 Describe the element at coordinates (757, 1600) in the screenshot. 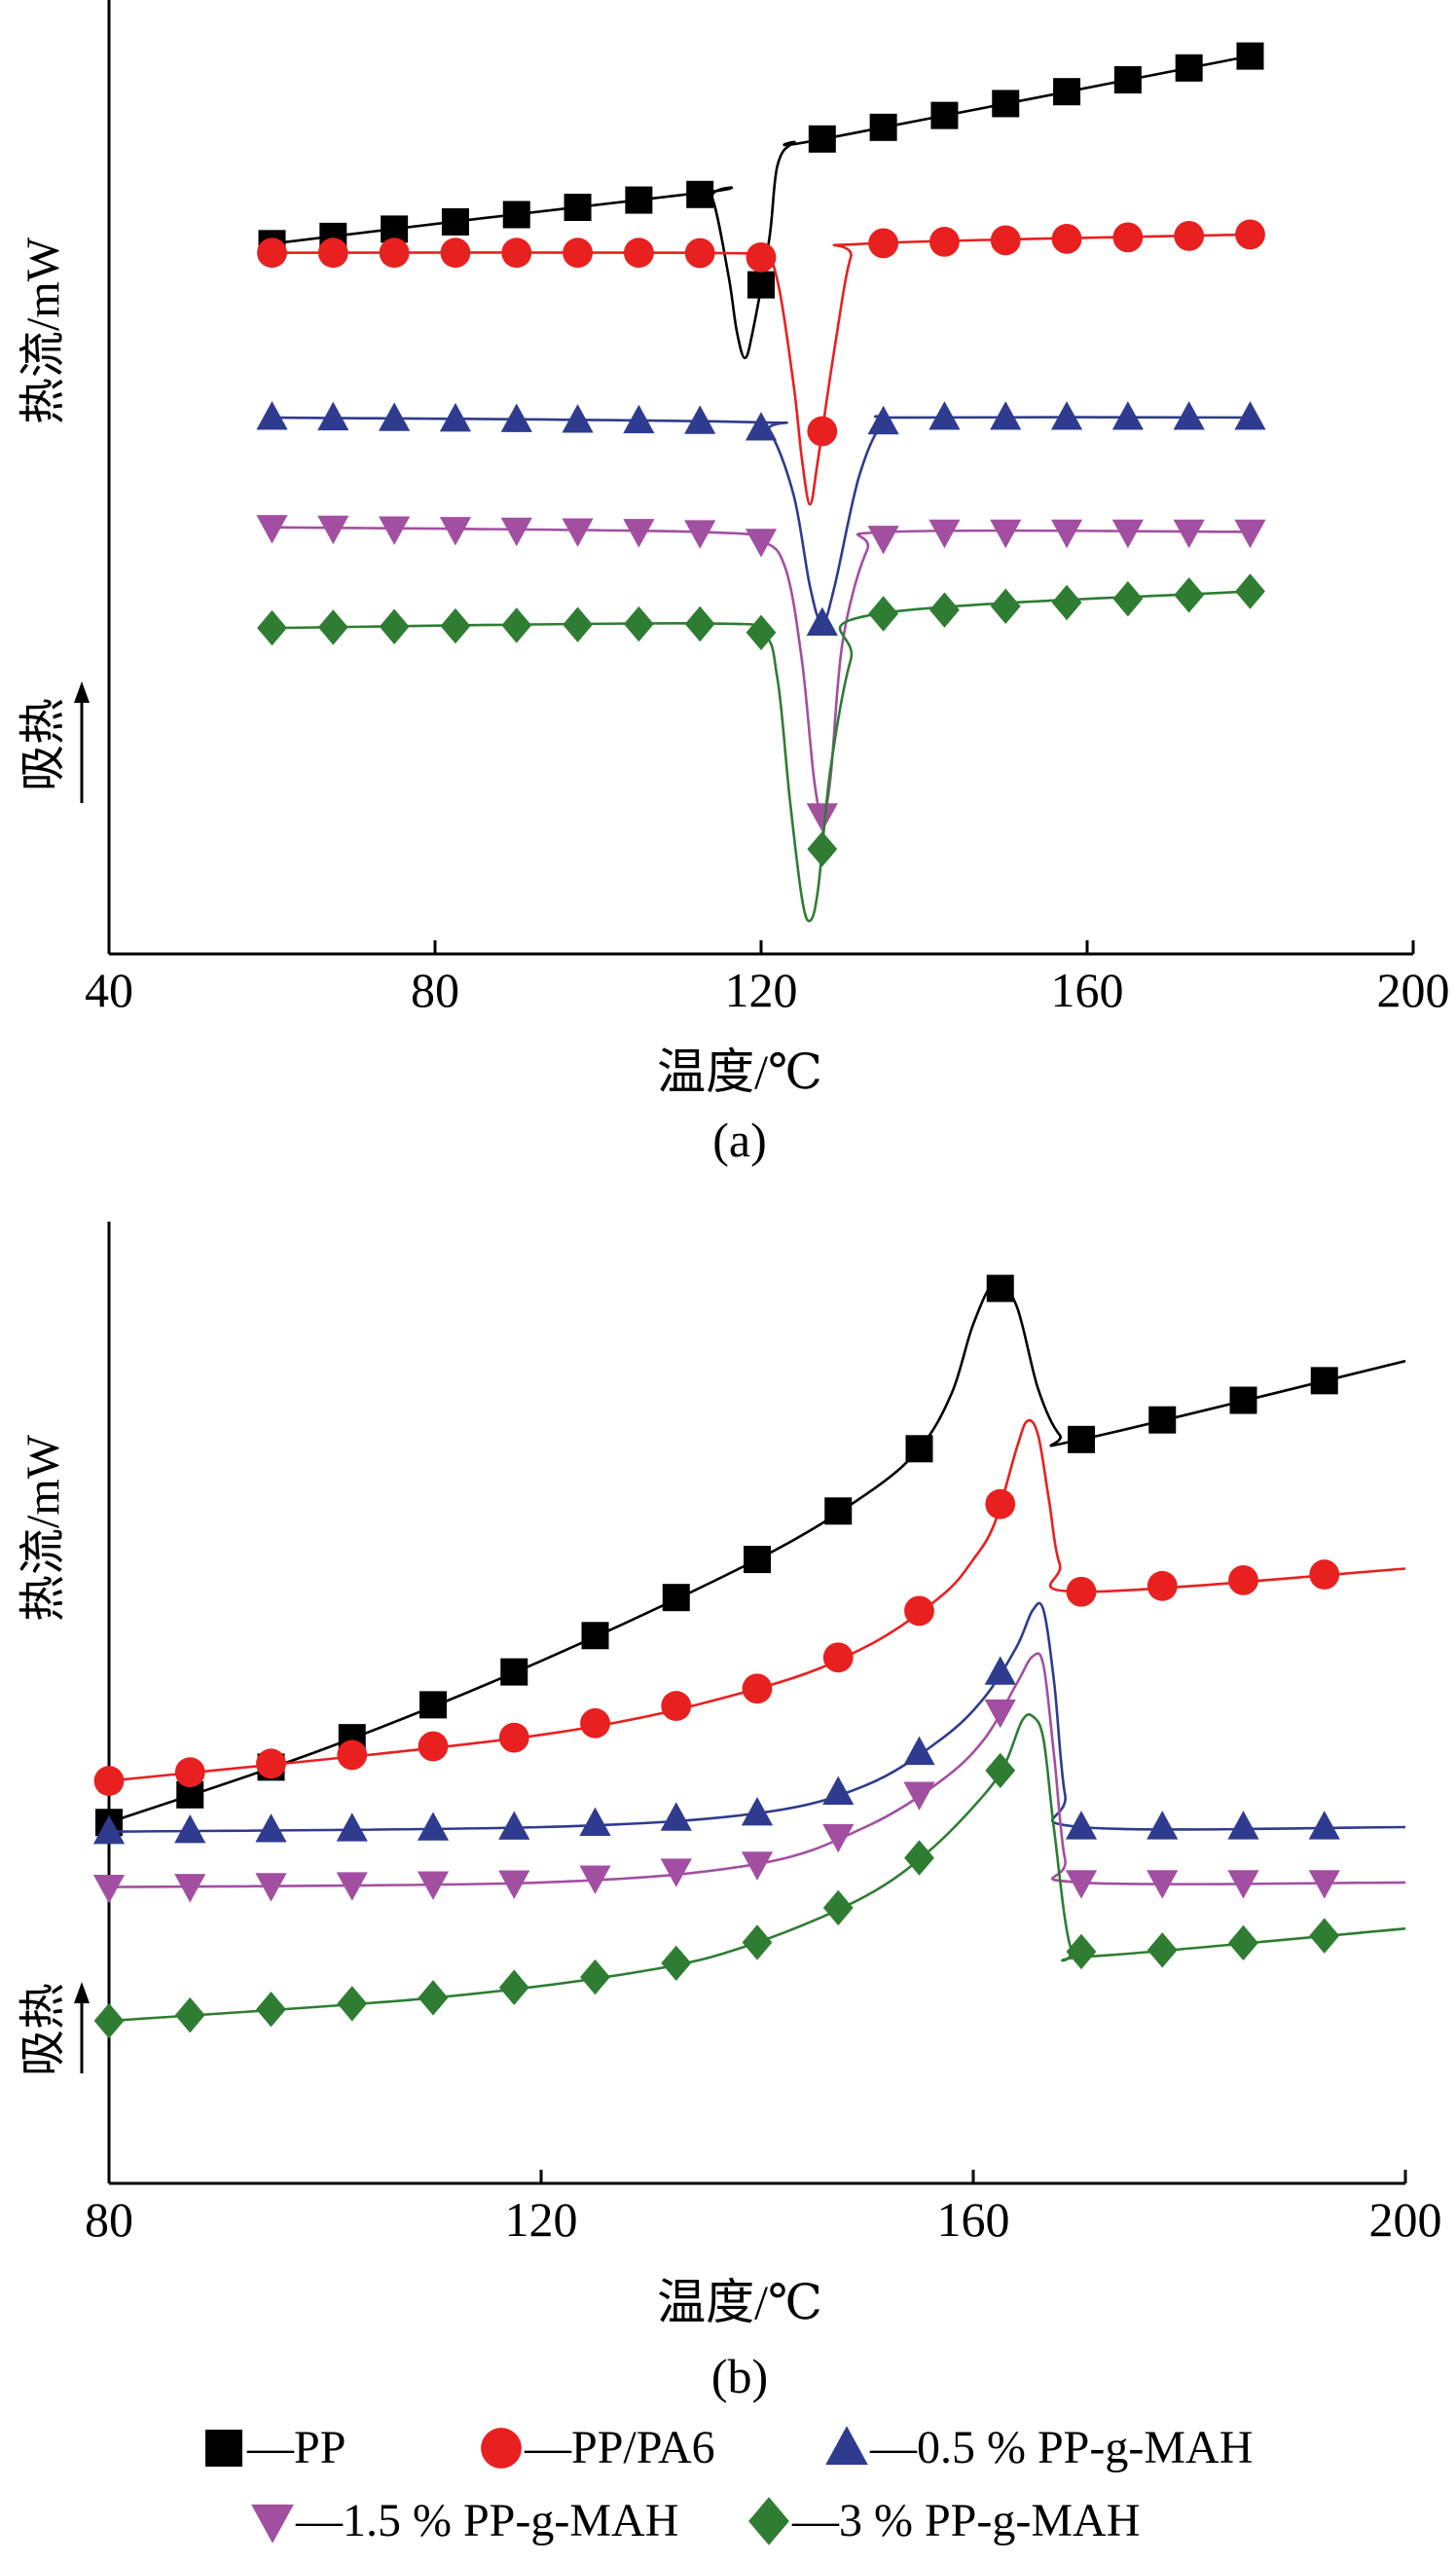

I see `panel-b-series-pp-pa6-line` at that location.